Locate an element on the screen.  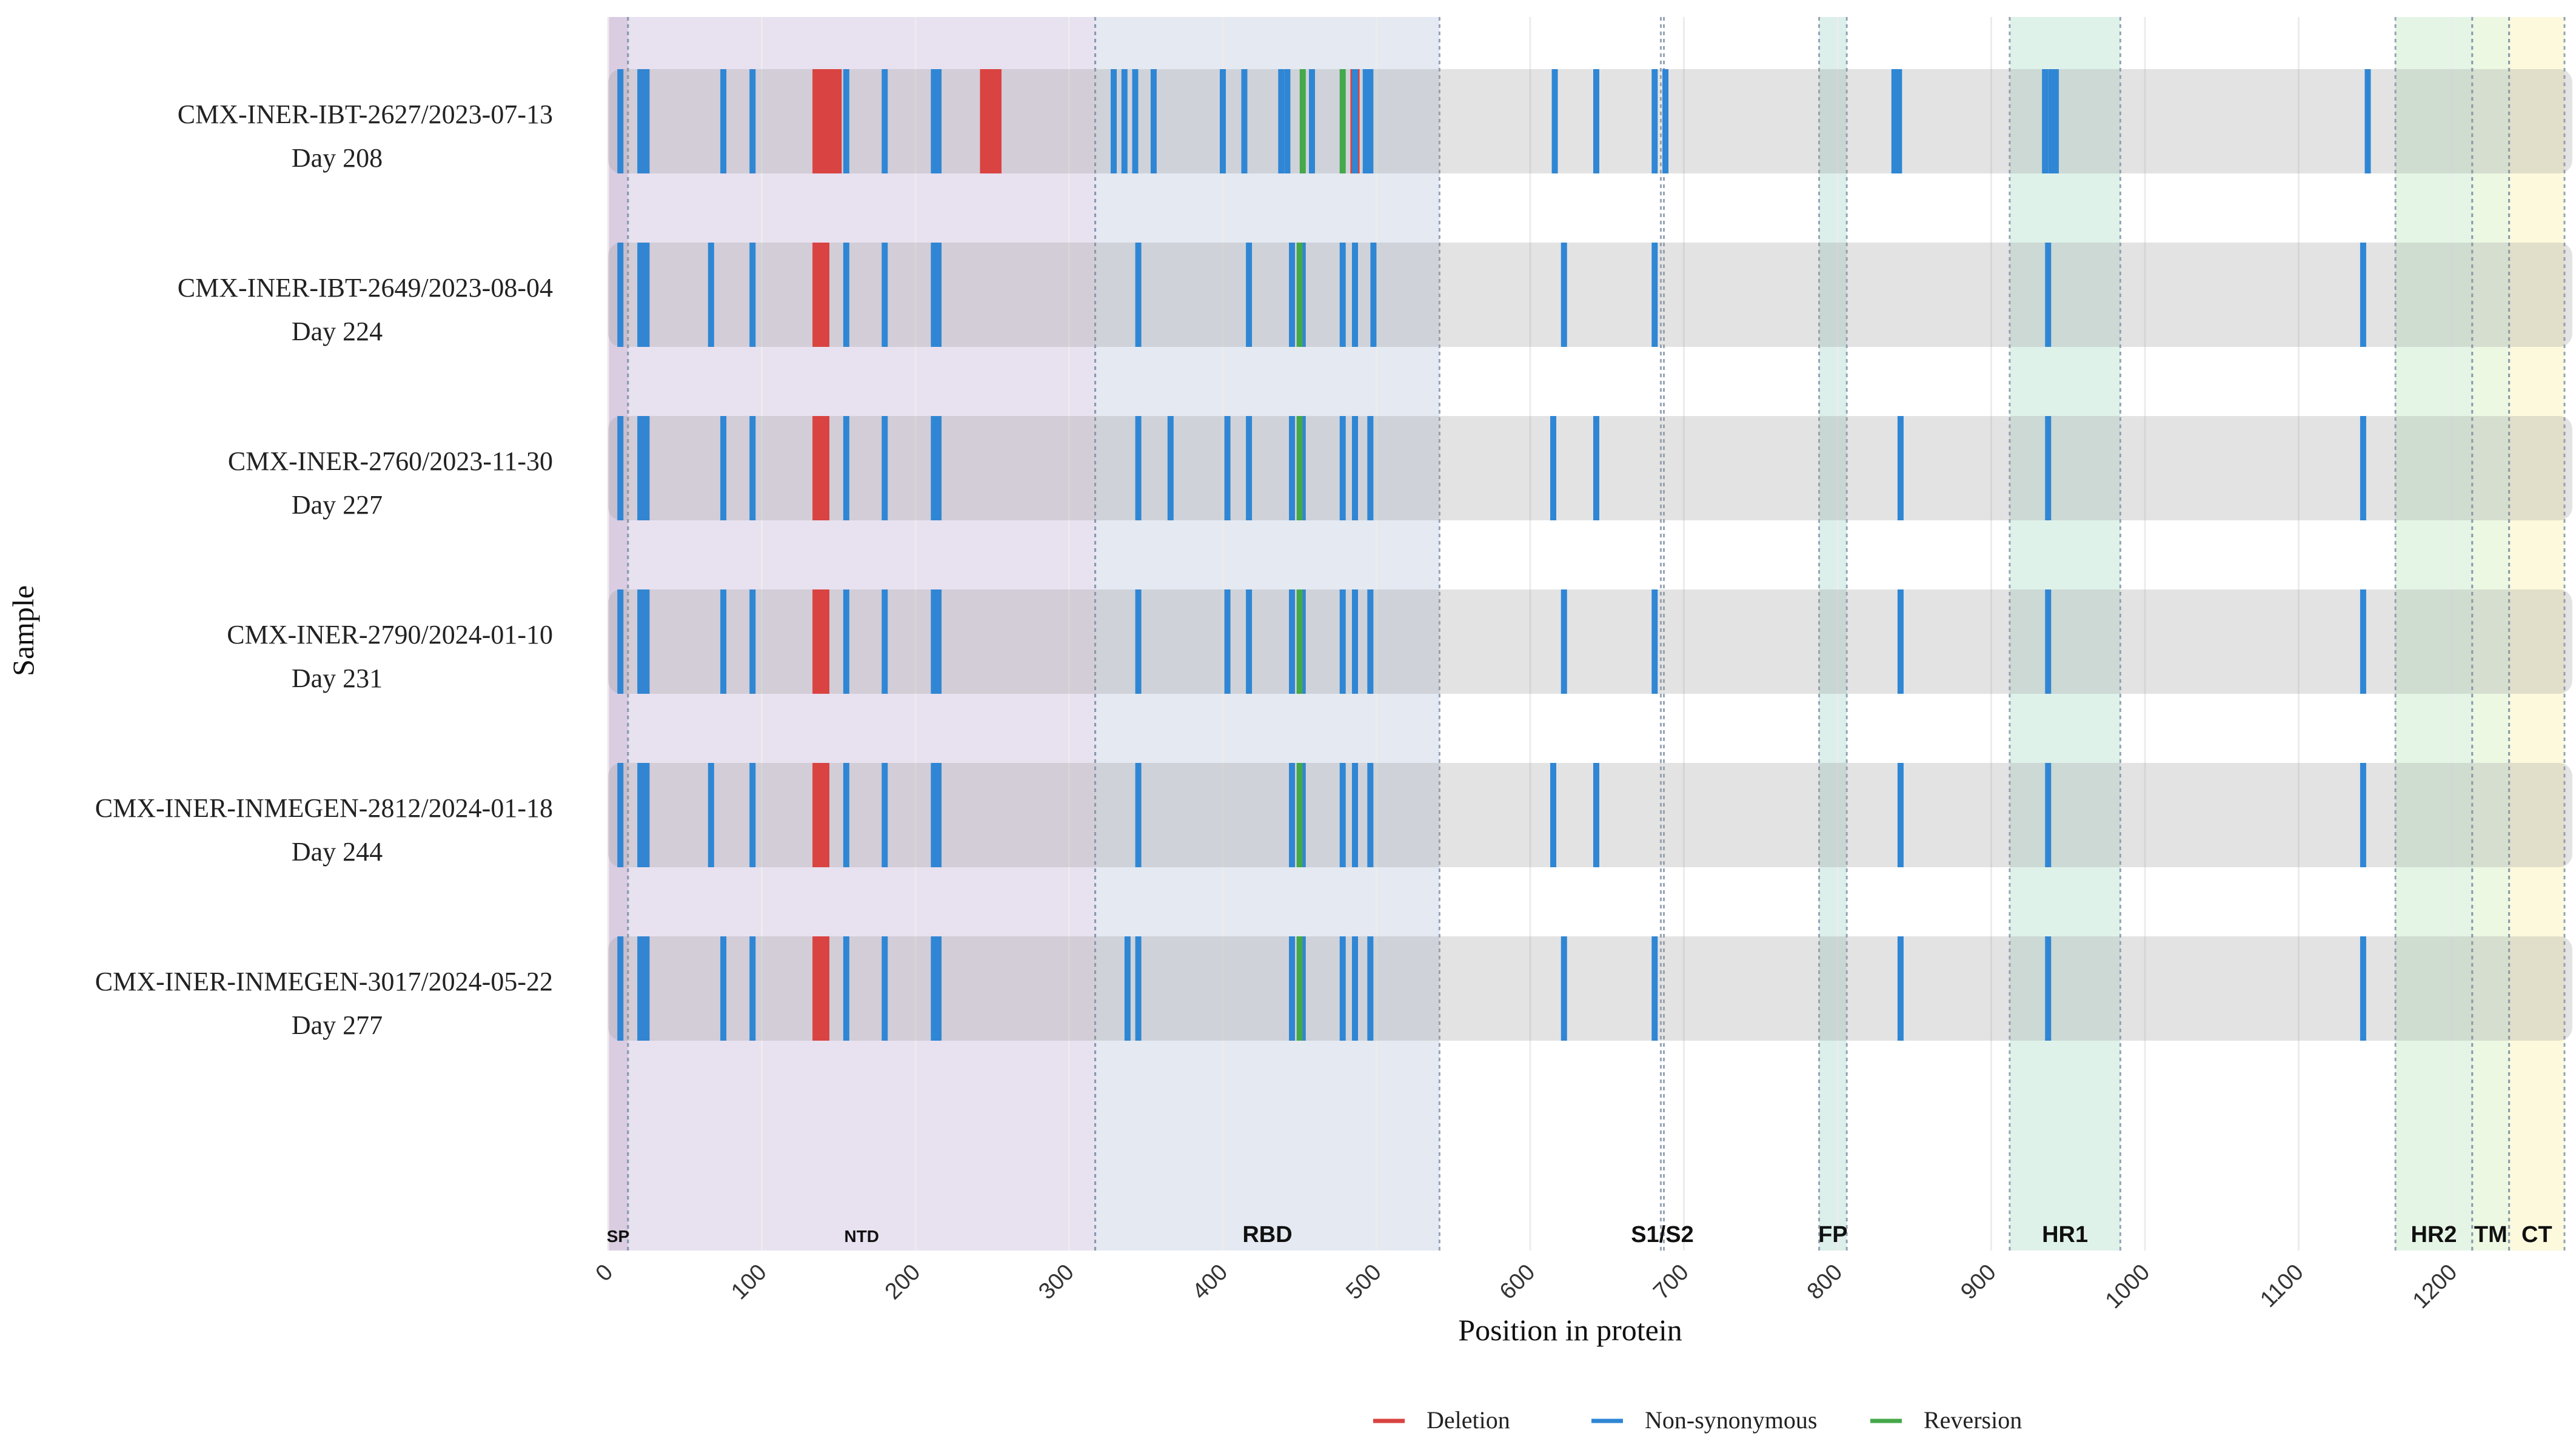
domain-label: SP is located at coordinates (618, 1236).